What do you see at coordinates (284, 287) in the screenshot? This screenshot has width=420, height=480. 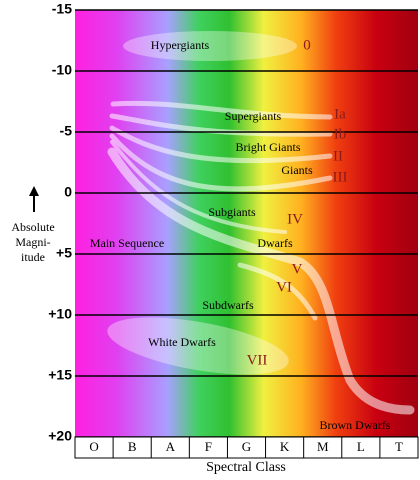 I see `luminosity-class: VI` at bounding box center [284, 287].